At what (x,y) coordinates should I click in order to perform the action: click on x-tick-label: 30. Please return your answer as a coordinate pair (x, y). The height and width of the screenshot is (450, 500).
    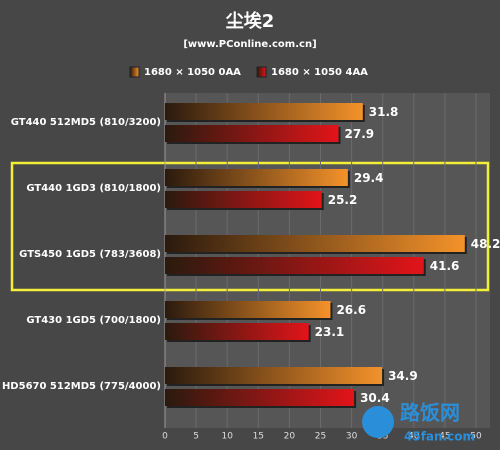
    Looking at the image, I should click on (352, 437).